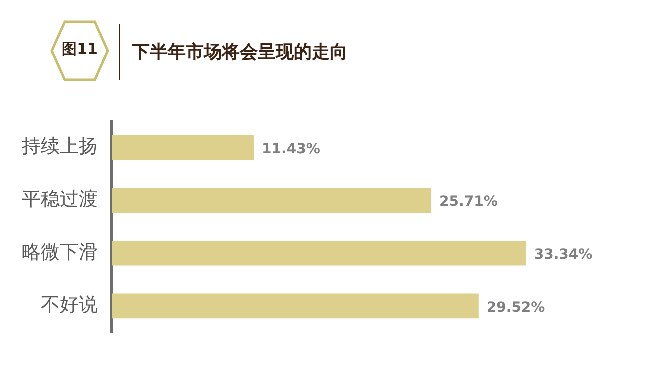 The image size is (645, 374). Describe the element at coordinates (240, 52) in the screenshot. I see `chart-title: 下半年市场将会呈现的走向` at that location.